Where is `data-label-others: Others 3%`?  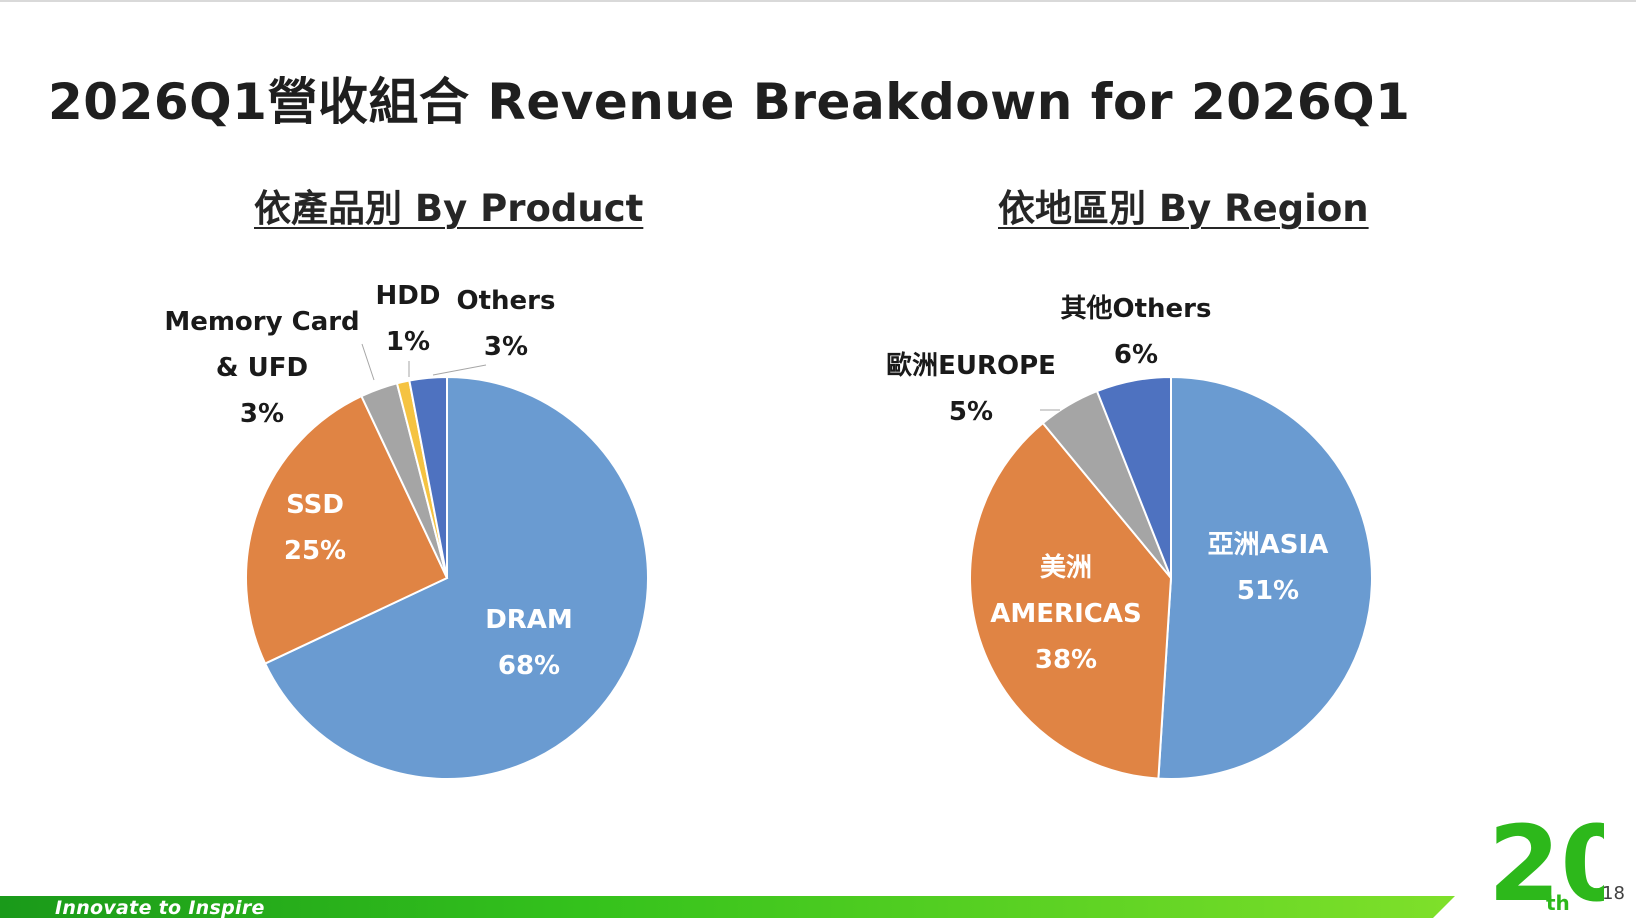 data-label-others: Others 3% is located at coordinates (506, 324).